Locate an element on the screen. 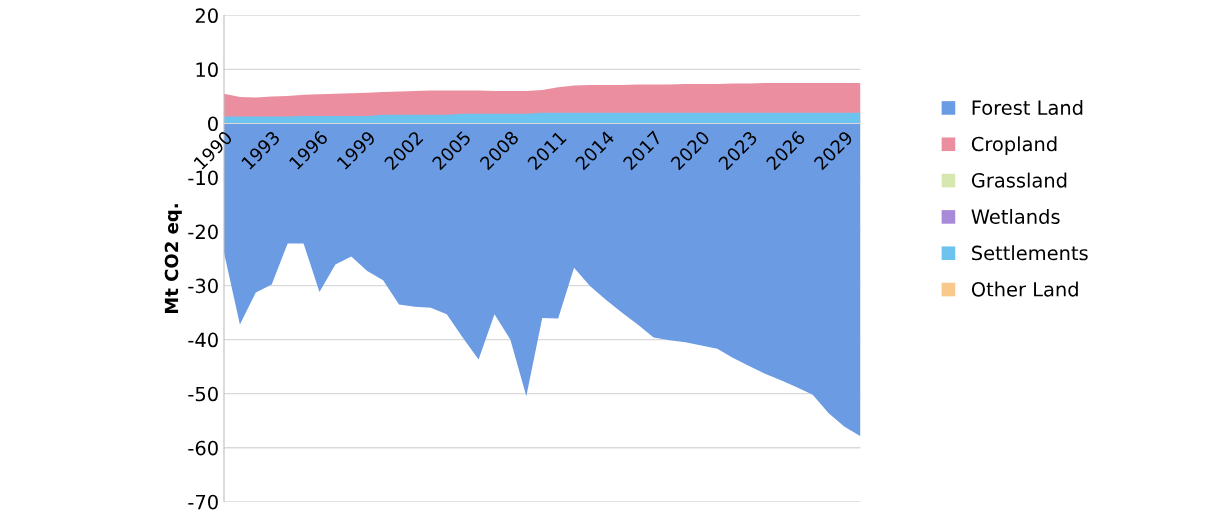  y-axis-title: Mt CO2 eq. is located at coordinates (173, 259).